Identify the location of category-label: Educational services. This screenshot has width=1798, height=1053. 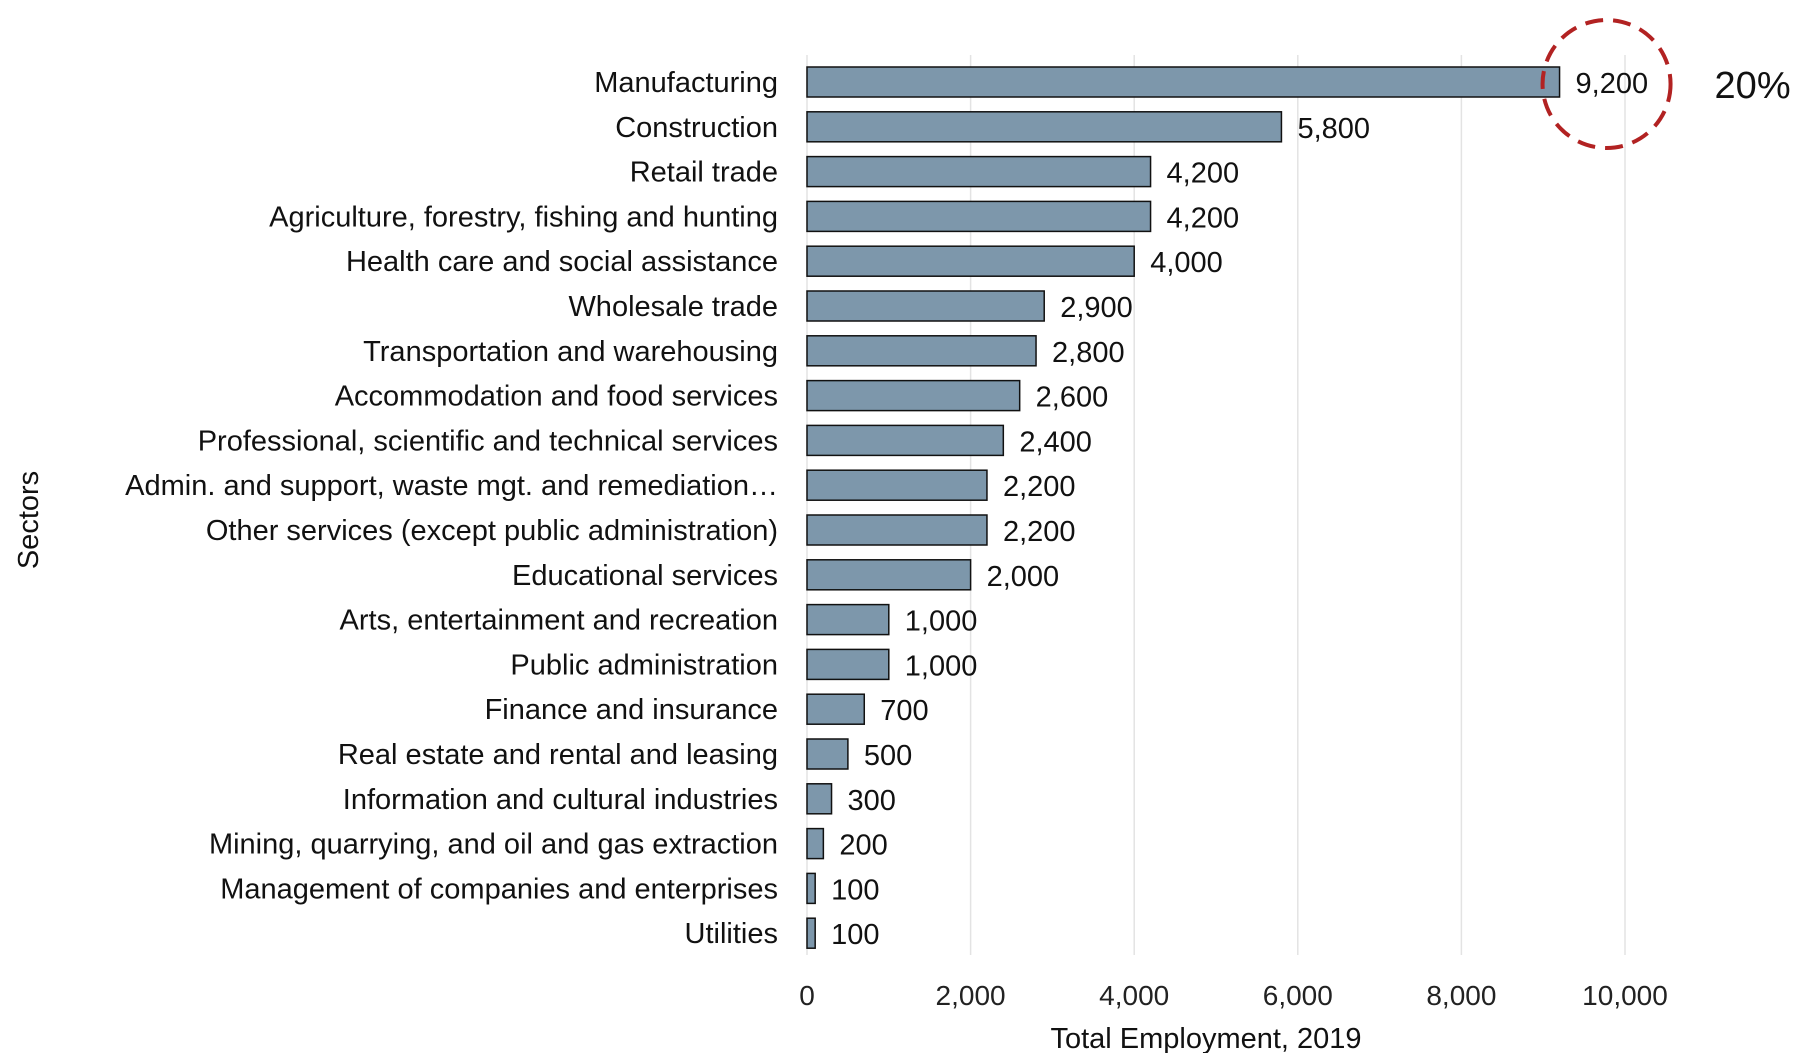
(645, 576).